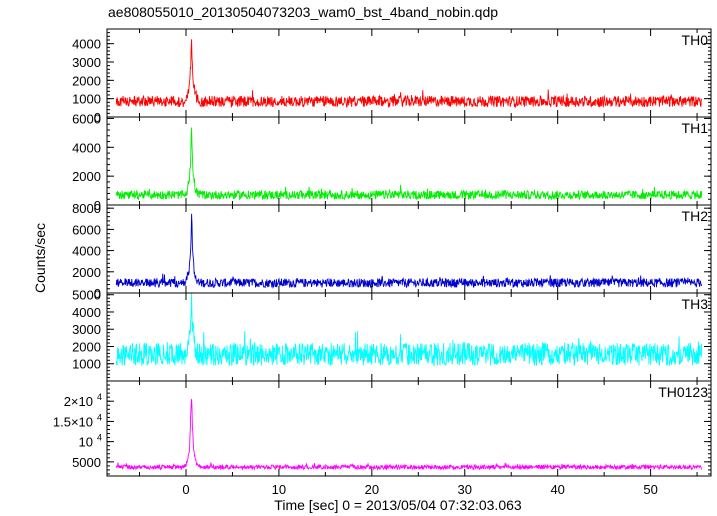  Describe the element at coordinates (683, 392) in the screenshot. I see `series-label: TH0123` at that location.